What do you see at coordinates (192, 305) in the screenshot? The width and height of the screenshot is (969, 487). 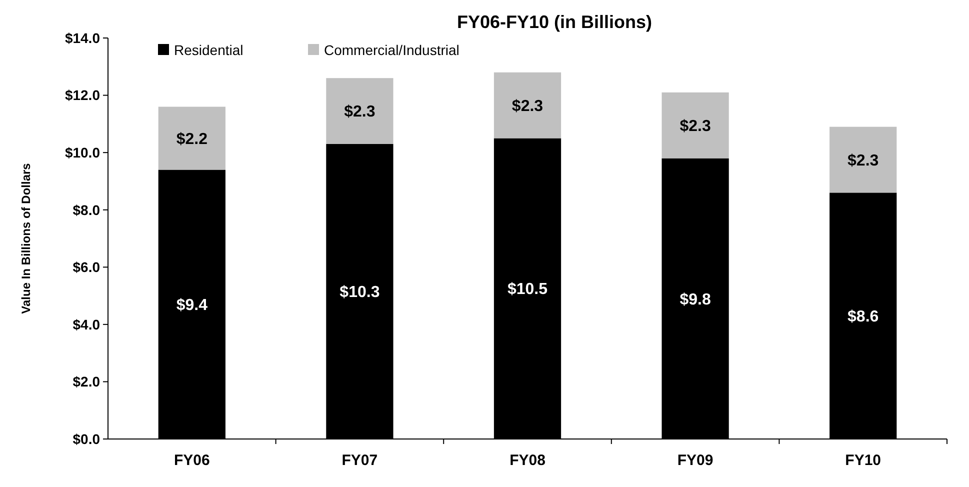 I see `data-label: $9.4` at bounding box center [192, 305].